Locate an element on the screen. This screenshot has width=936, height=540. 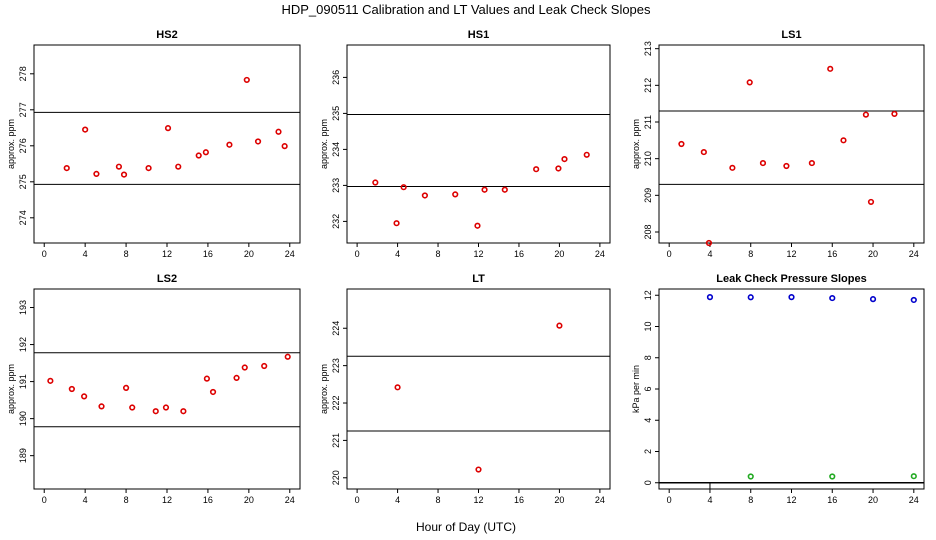
y-tick-label: 193 is located at coordinates (23, 307).